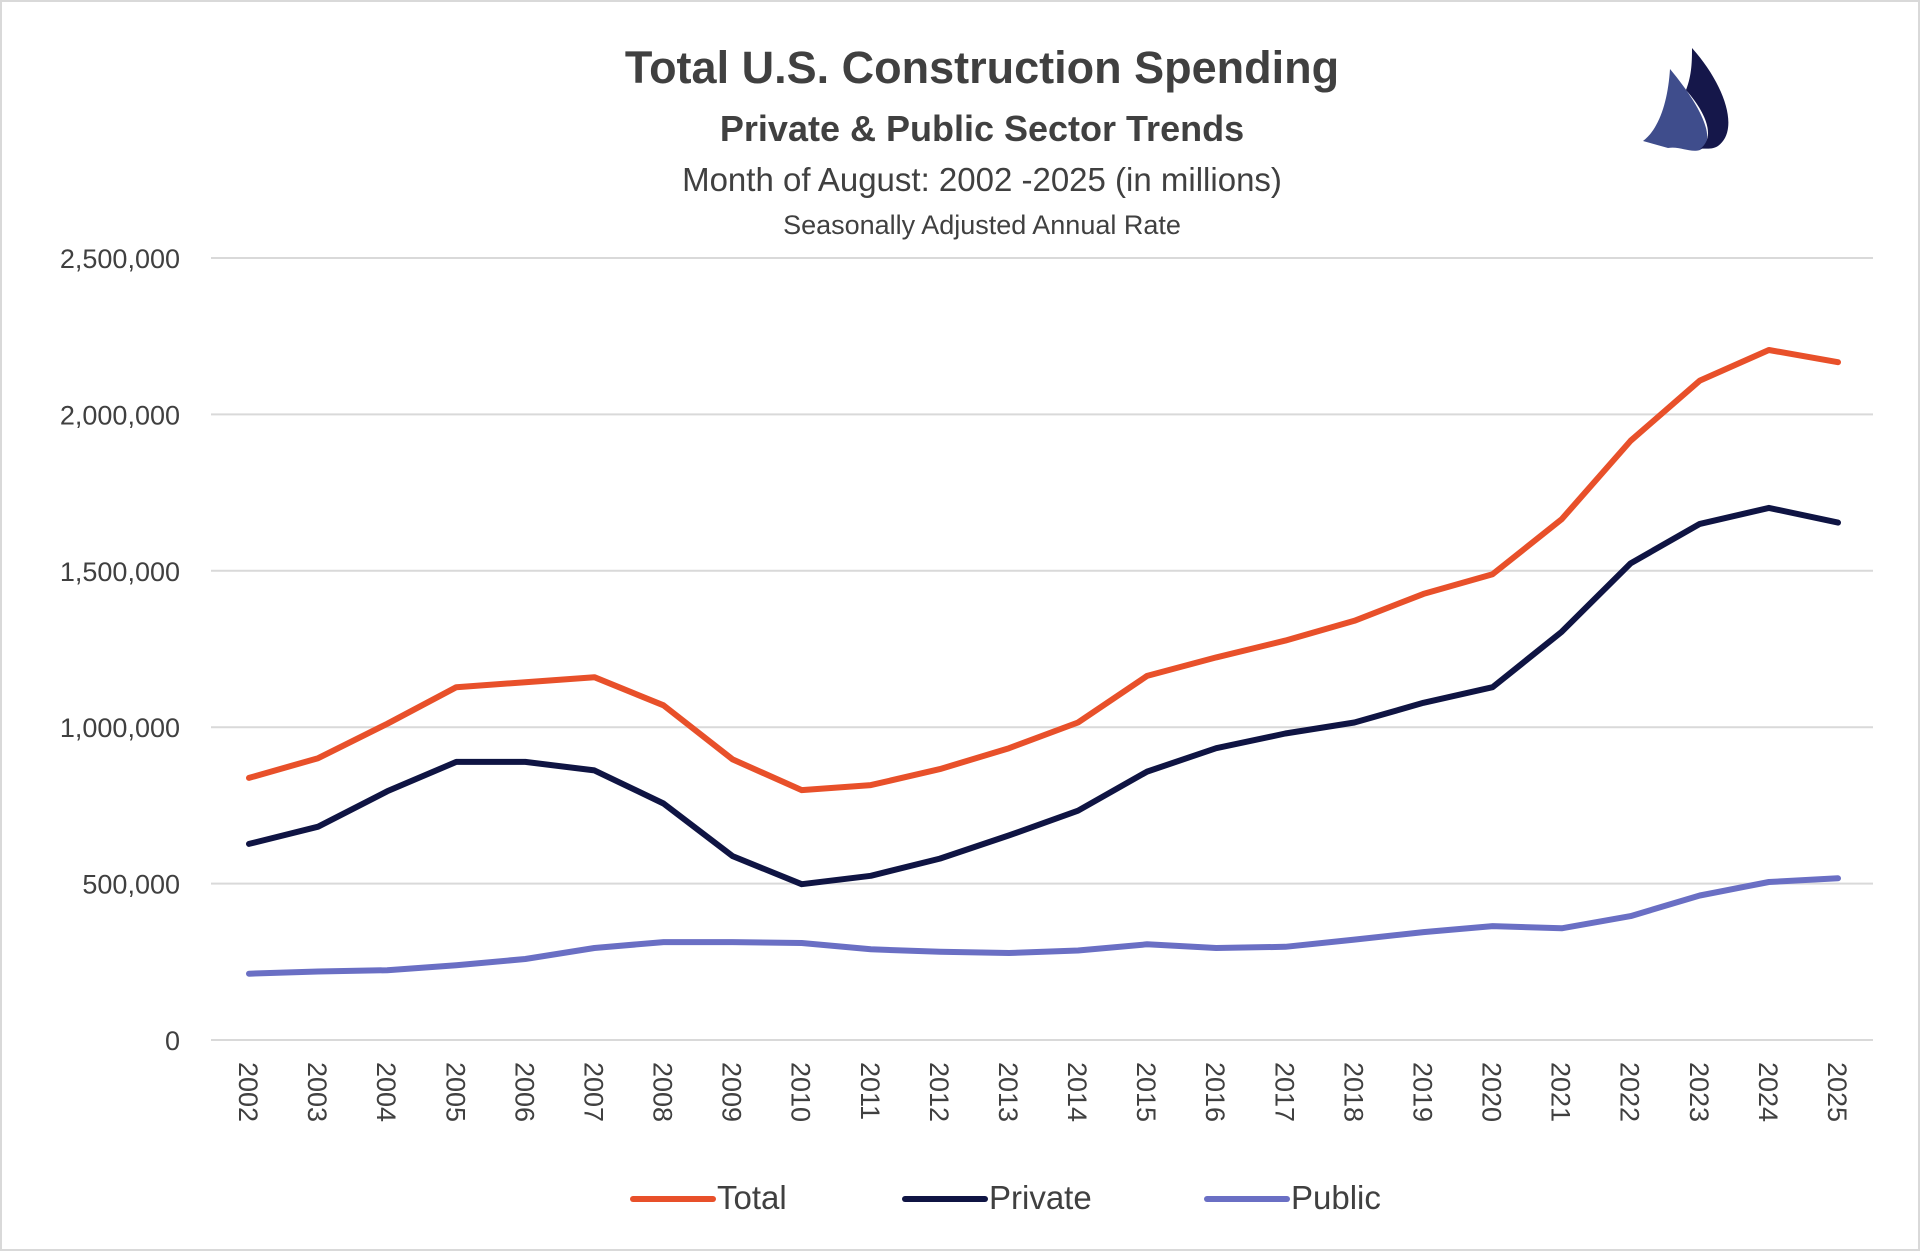  I want to click on y-tick-label: 2,000,000, so click(120, 415).